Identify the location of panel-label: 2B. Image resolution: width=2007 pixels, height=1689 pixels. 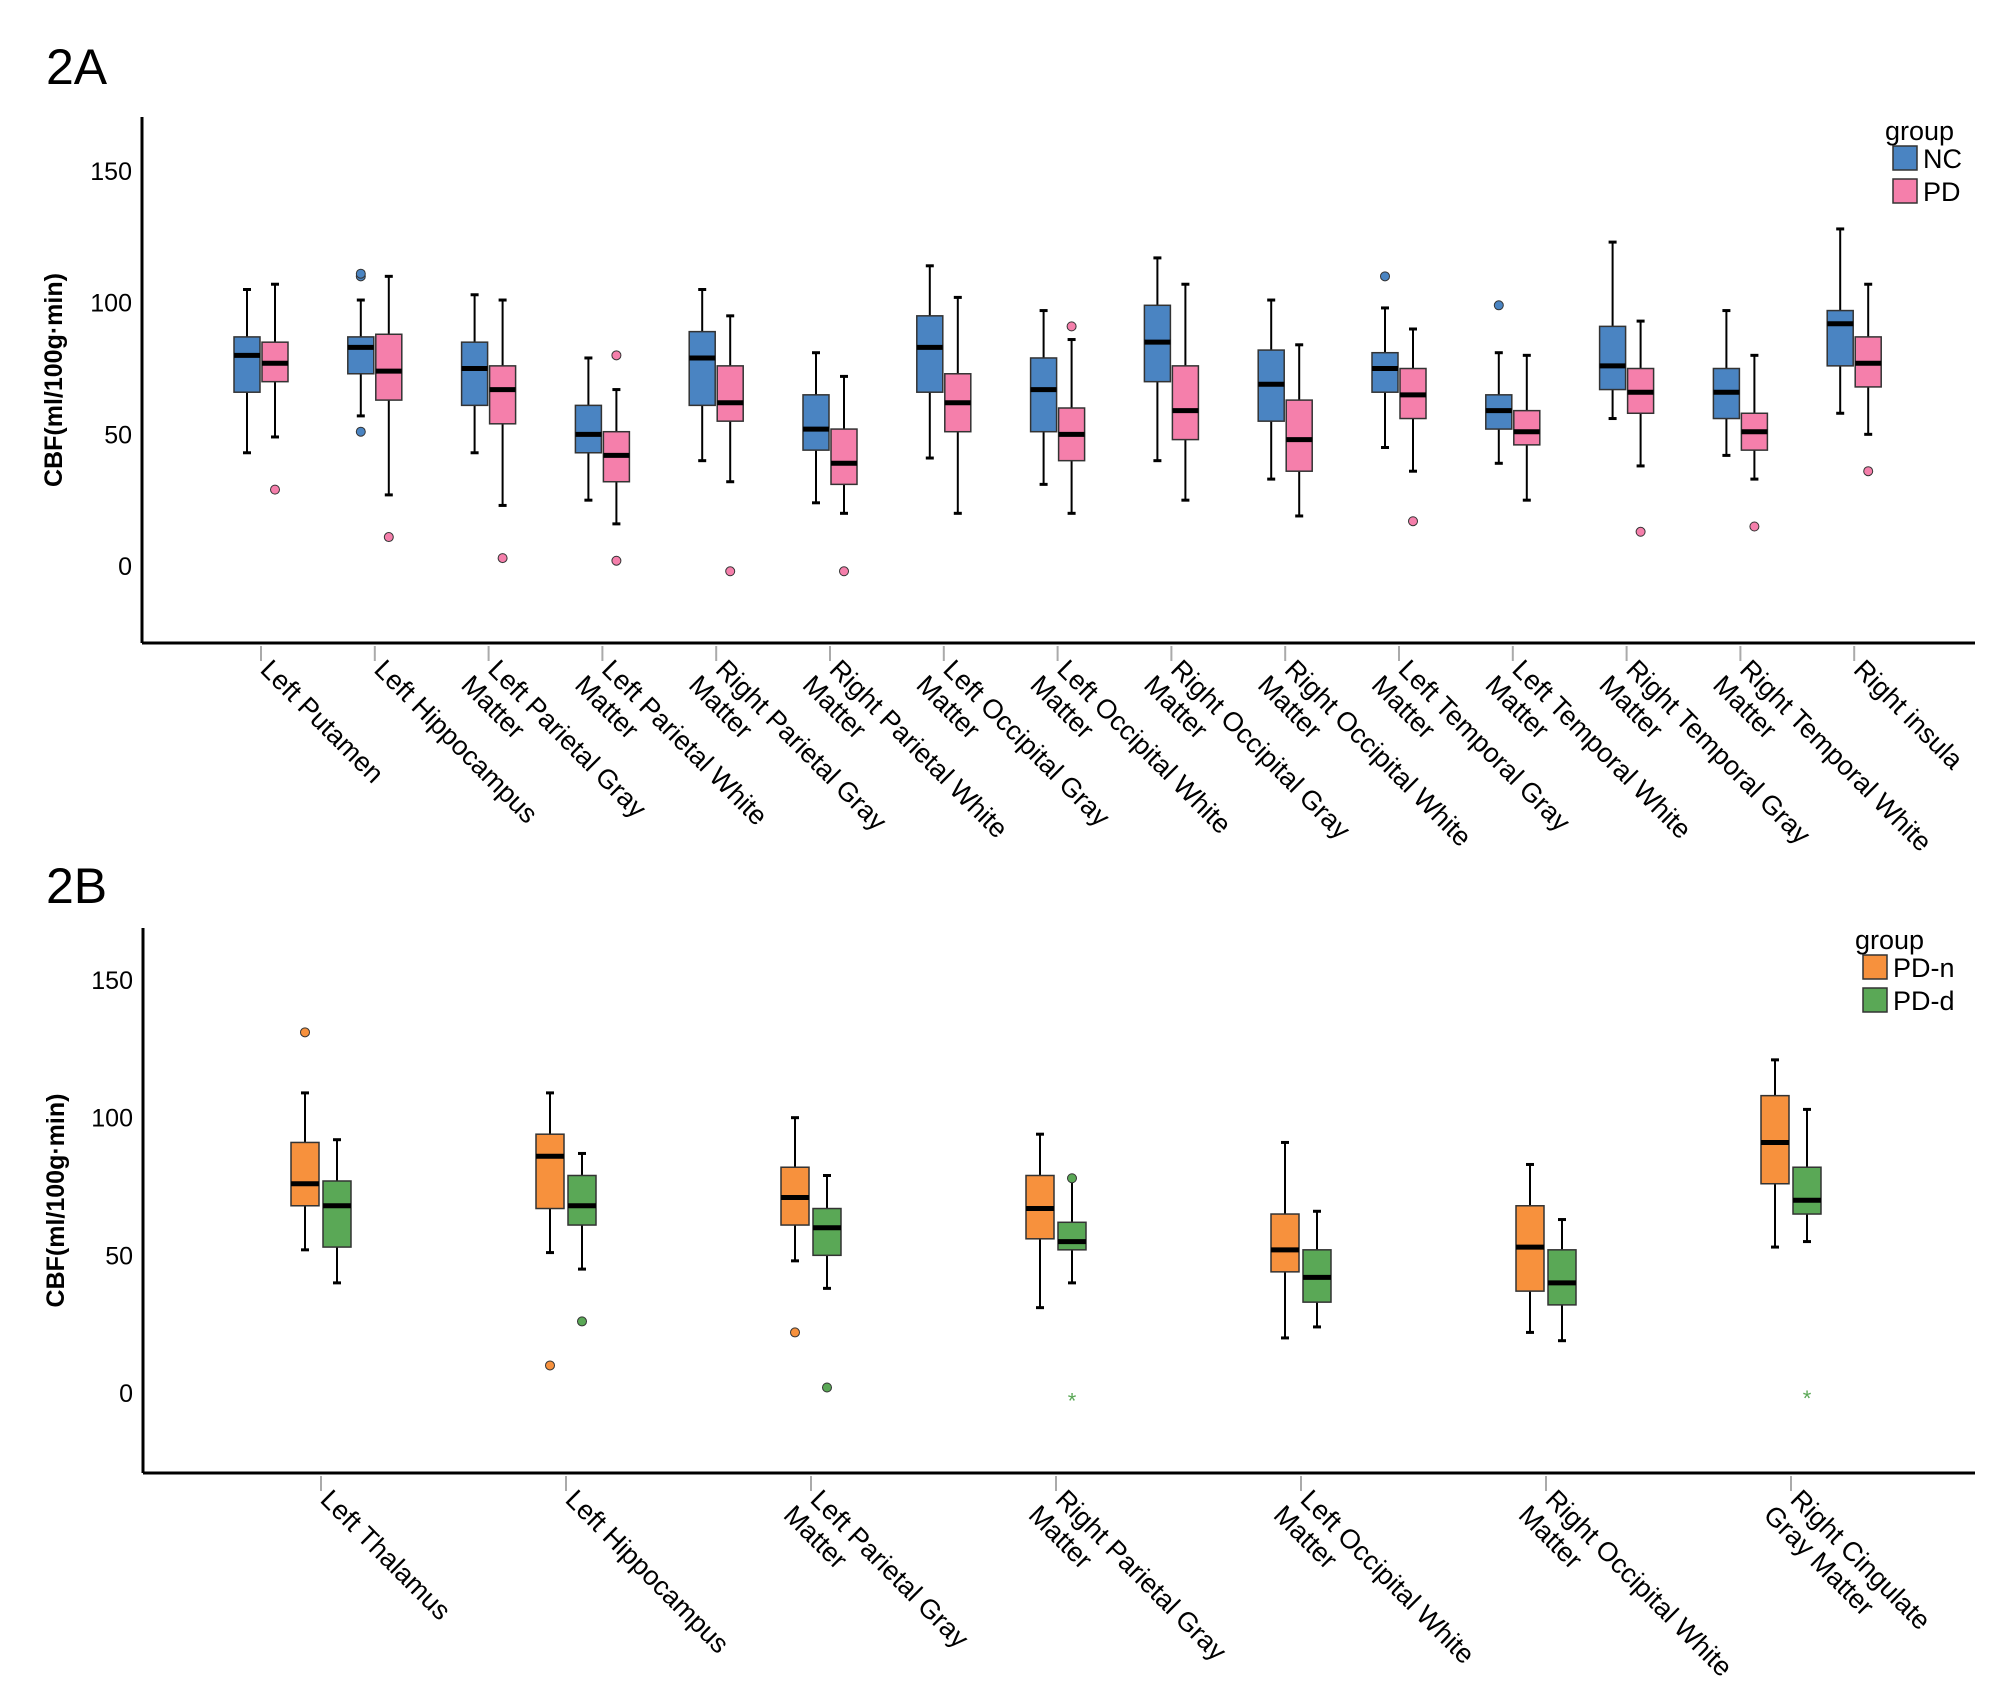
(76, 886).